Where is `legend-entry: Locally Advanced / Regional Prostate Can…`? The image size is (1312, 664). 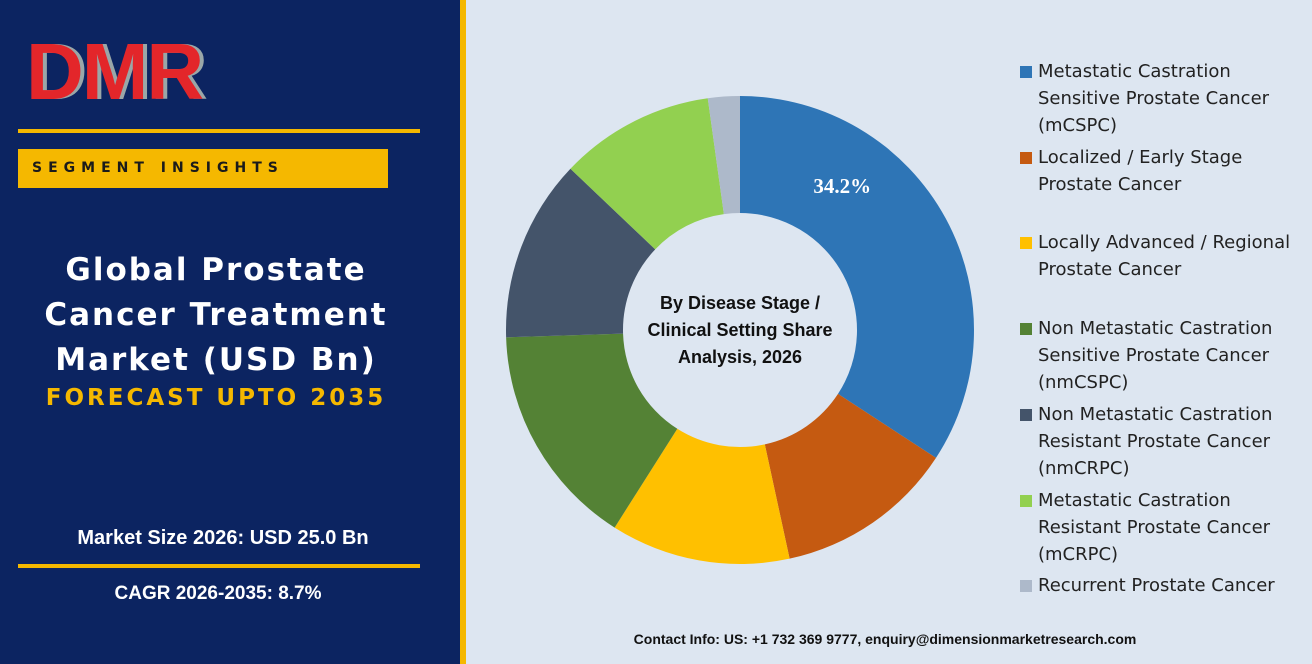 legend-entry: Locally Advanced / Regional Prostate Can… is located at coordinates (1162, 256).